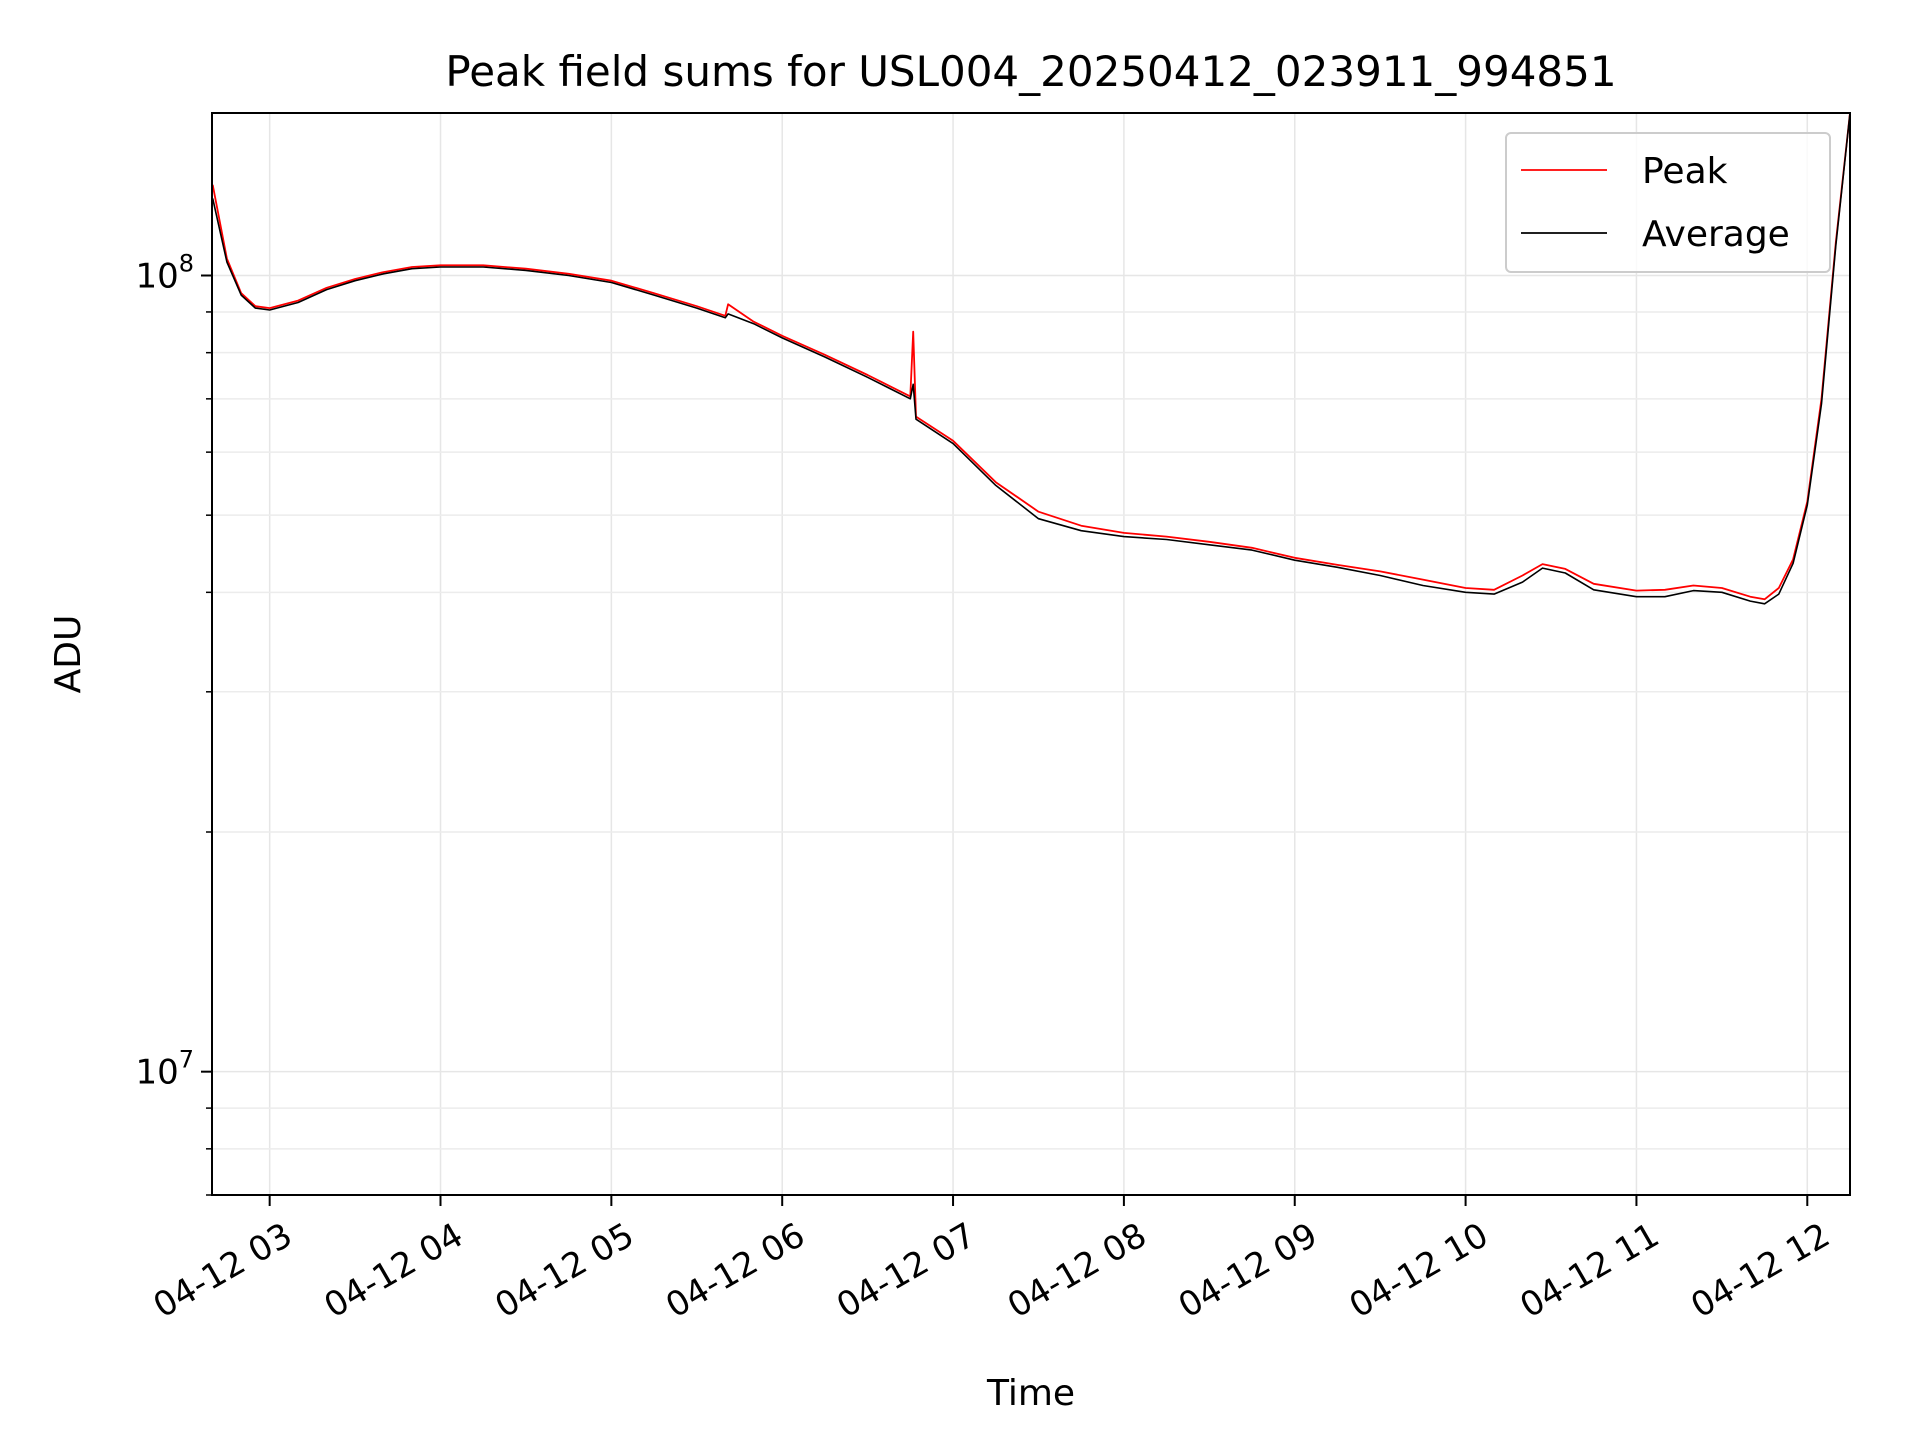 The height and width of the screenshot is (1440, 1920). I want to click on x-tick-label: 04-12 05, so click(564, 1270).